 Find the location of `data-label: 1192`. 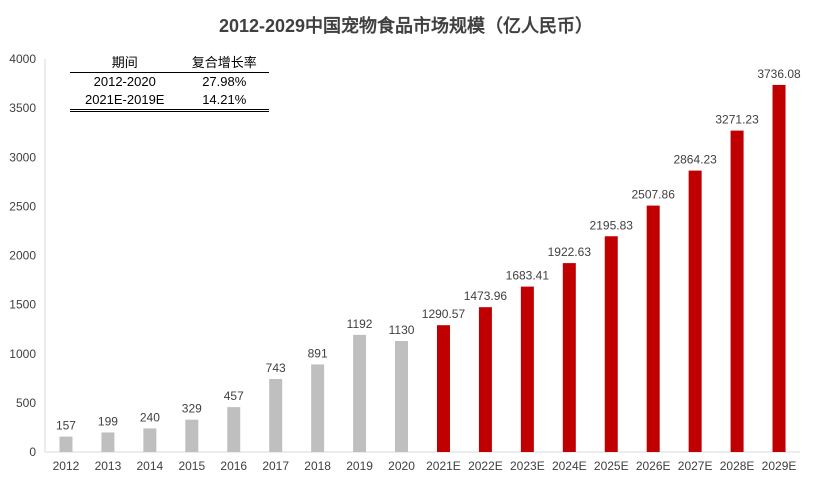

data-label: 1192 is located at coordinates (360, 324).